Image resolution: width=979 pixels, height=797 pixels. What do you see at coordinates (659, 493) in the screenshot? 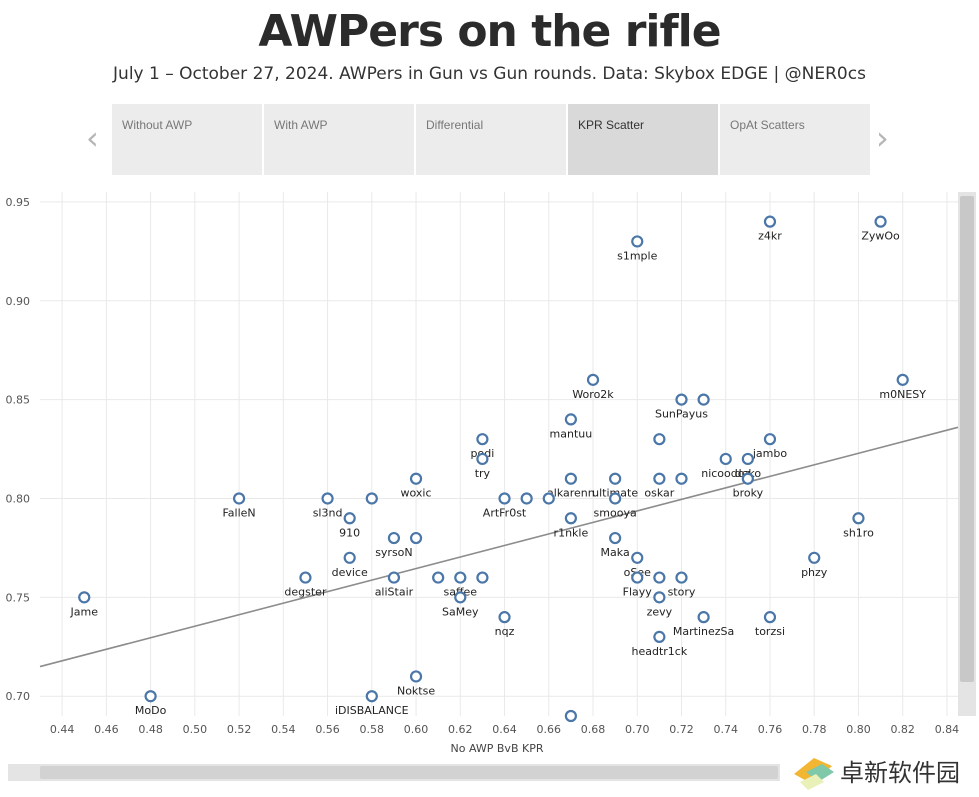
I see `point-label: oskar` at bounding box center [659, 493].